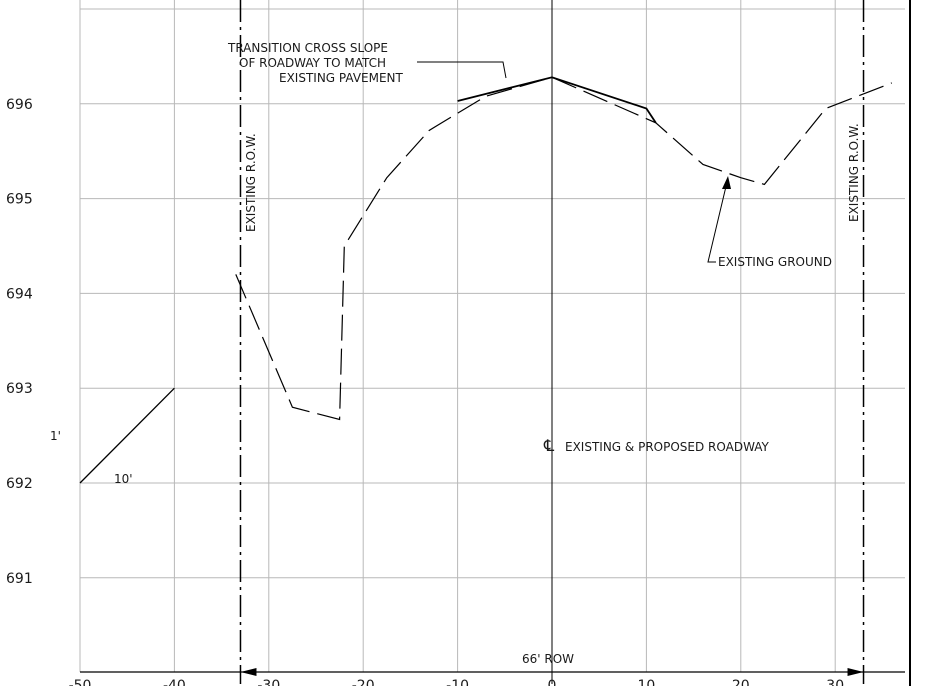 The width and height of the screenshot is (931, 686). Describe the element at coordinates (667, 447) in the screenshot. I see `centerline-label: EXISTING & PROPOSED ROADWAY` at that location.